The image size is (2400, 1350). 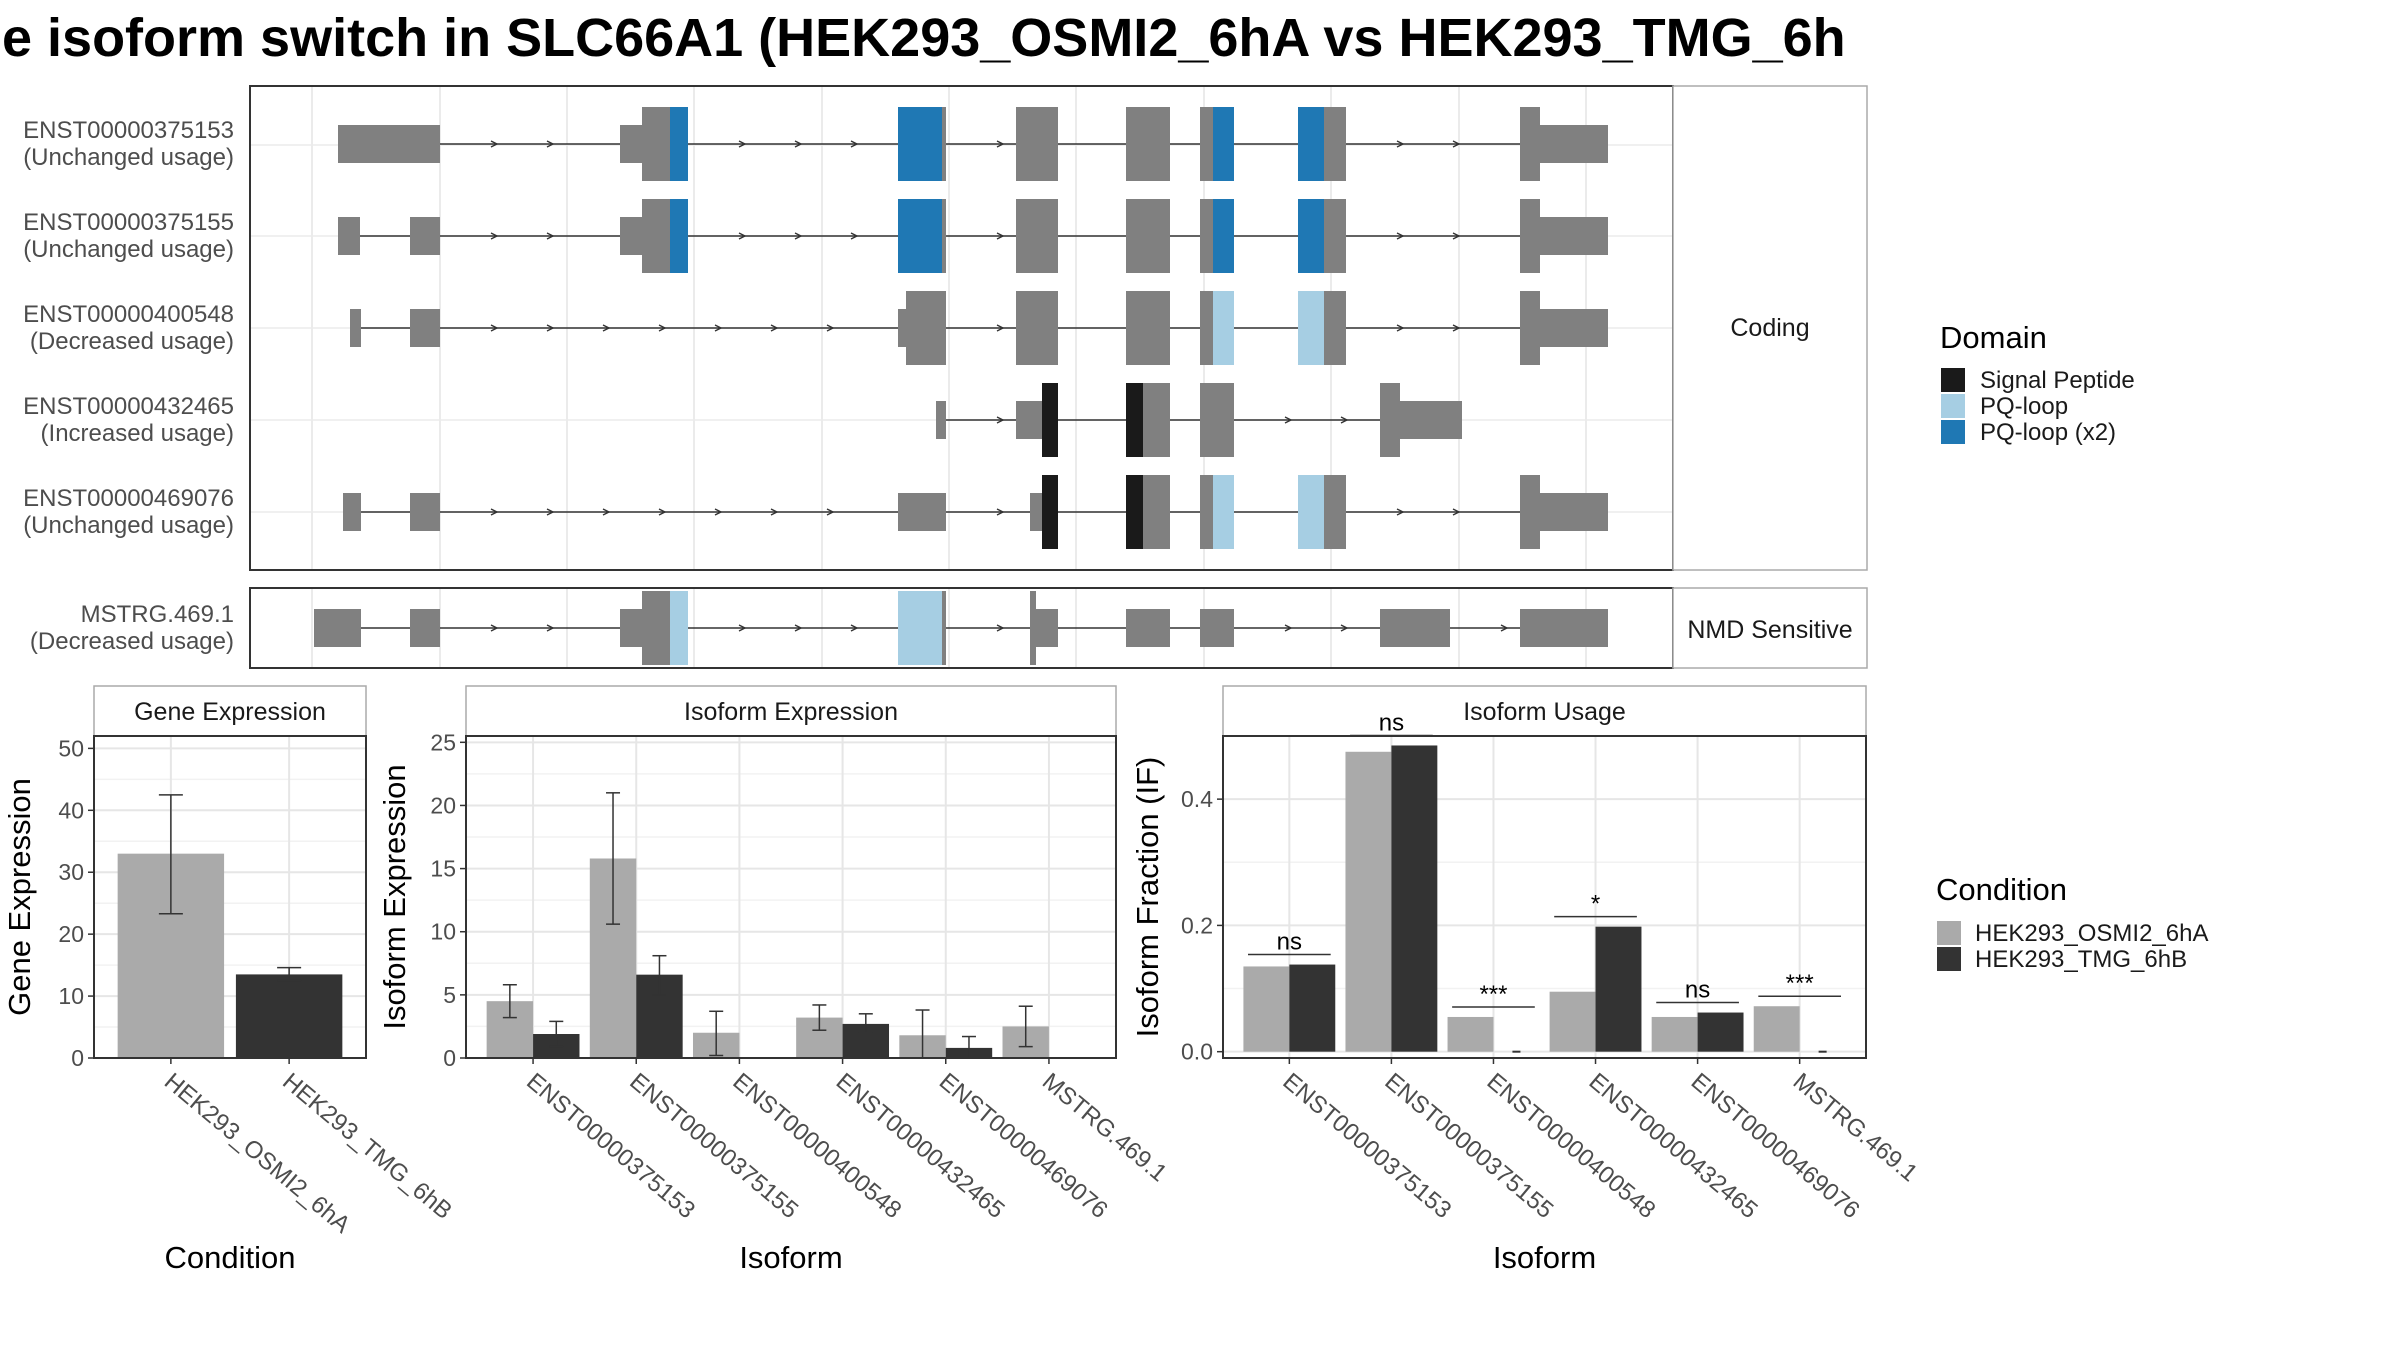 What do you see at coordinates (449, 1058) in the screenshot?
I see `y-tick-label: 0` at bounding box center [449, 1058].